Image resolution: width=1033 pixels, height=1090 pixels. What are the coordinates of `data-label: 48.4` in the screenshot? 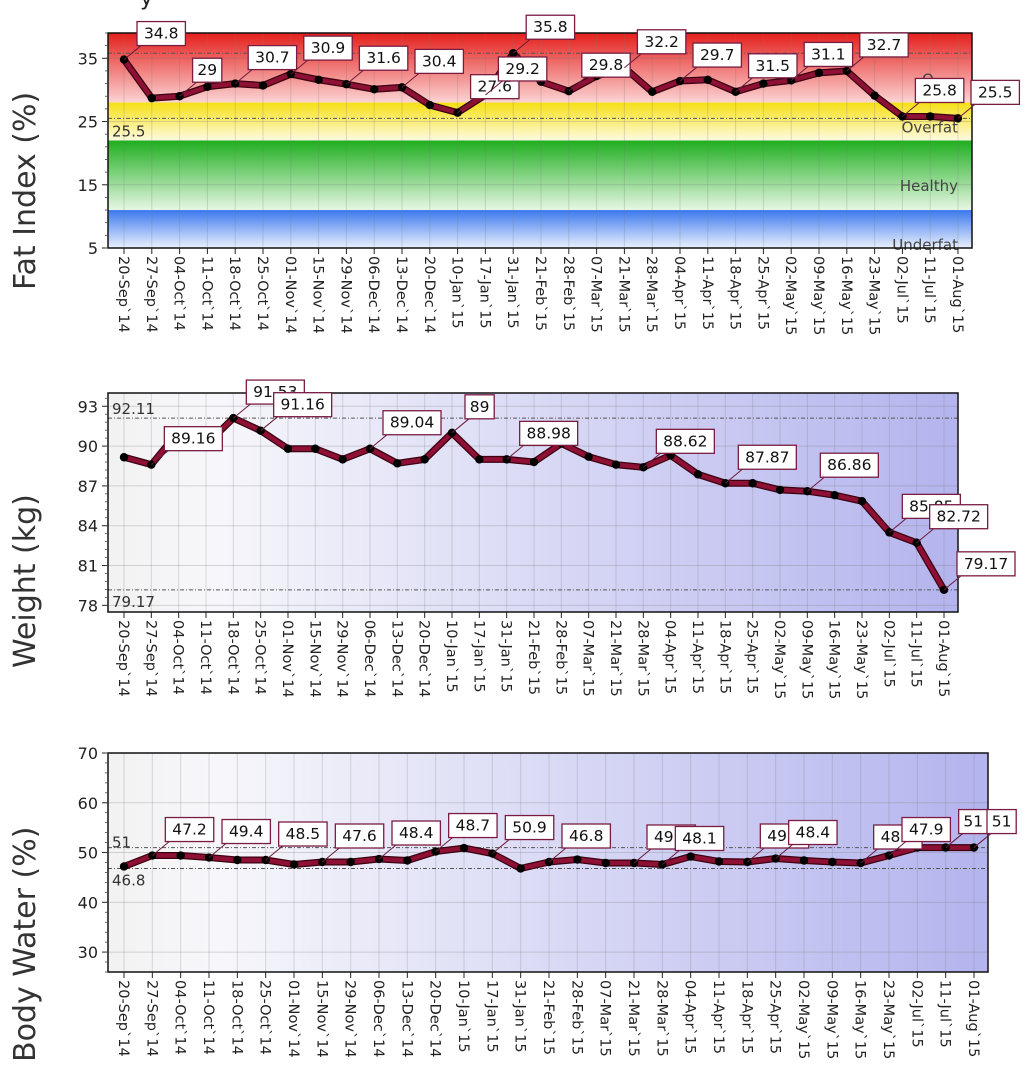 It's located at (813, 833).